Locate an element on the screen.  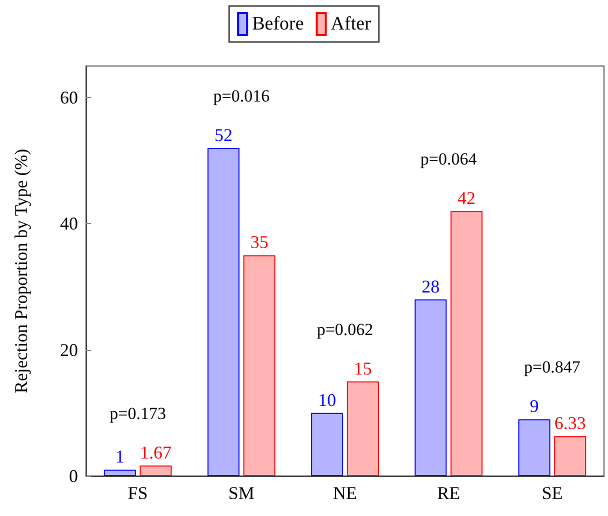
y-tick-label: 0 is located at coordinates (73, 476).